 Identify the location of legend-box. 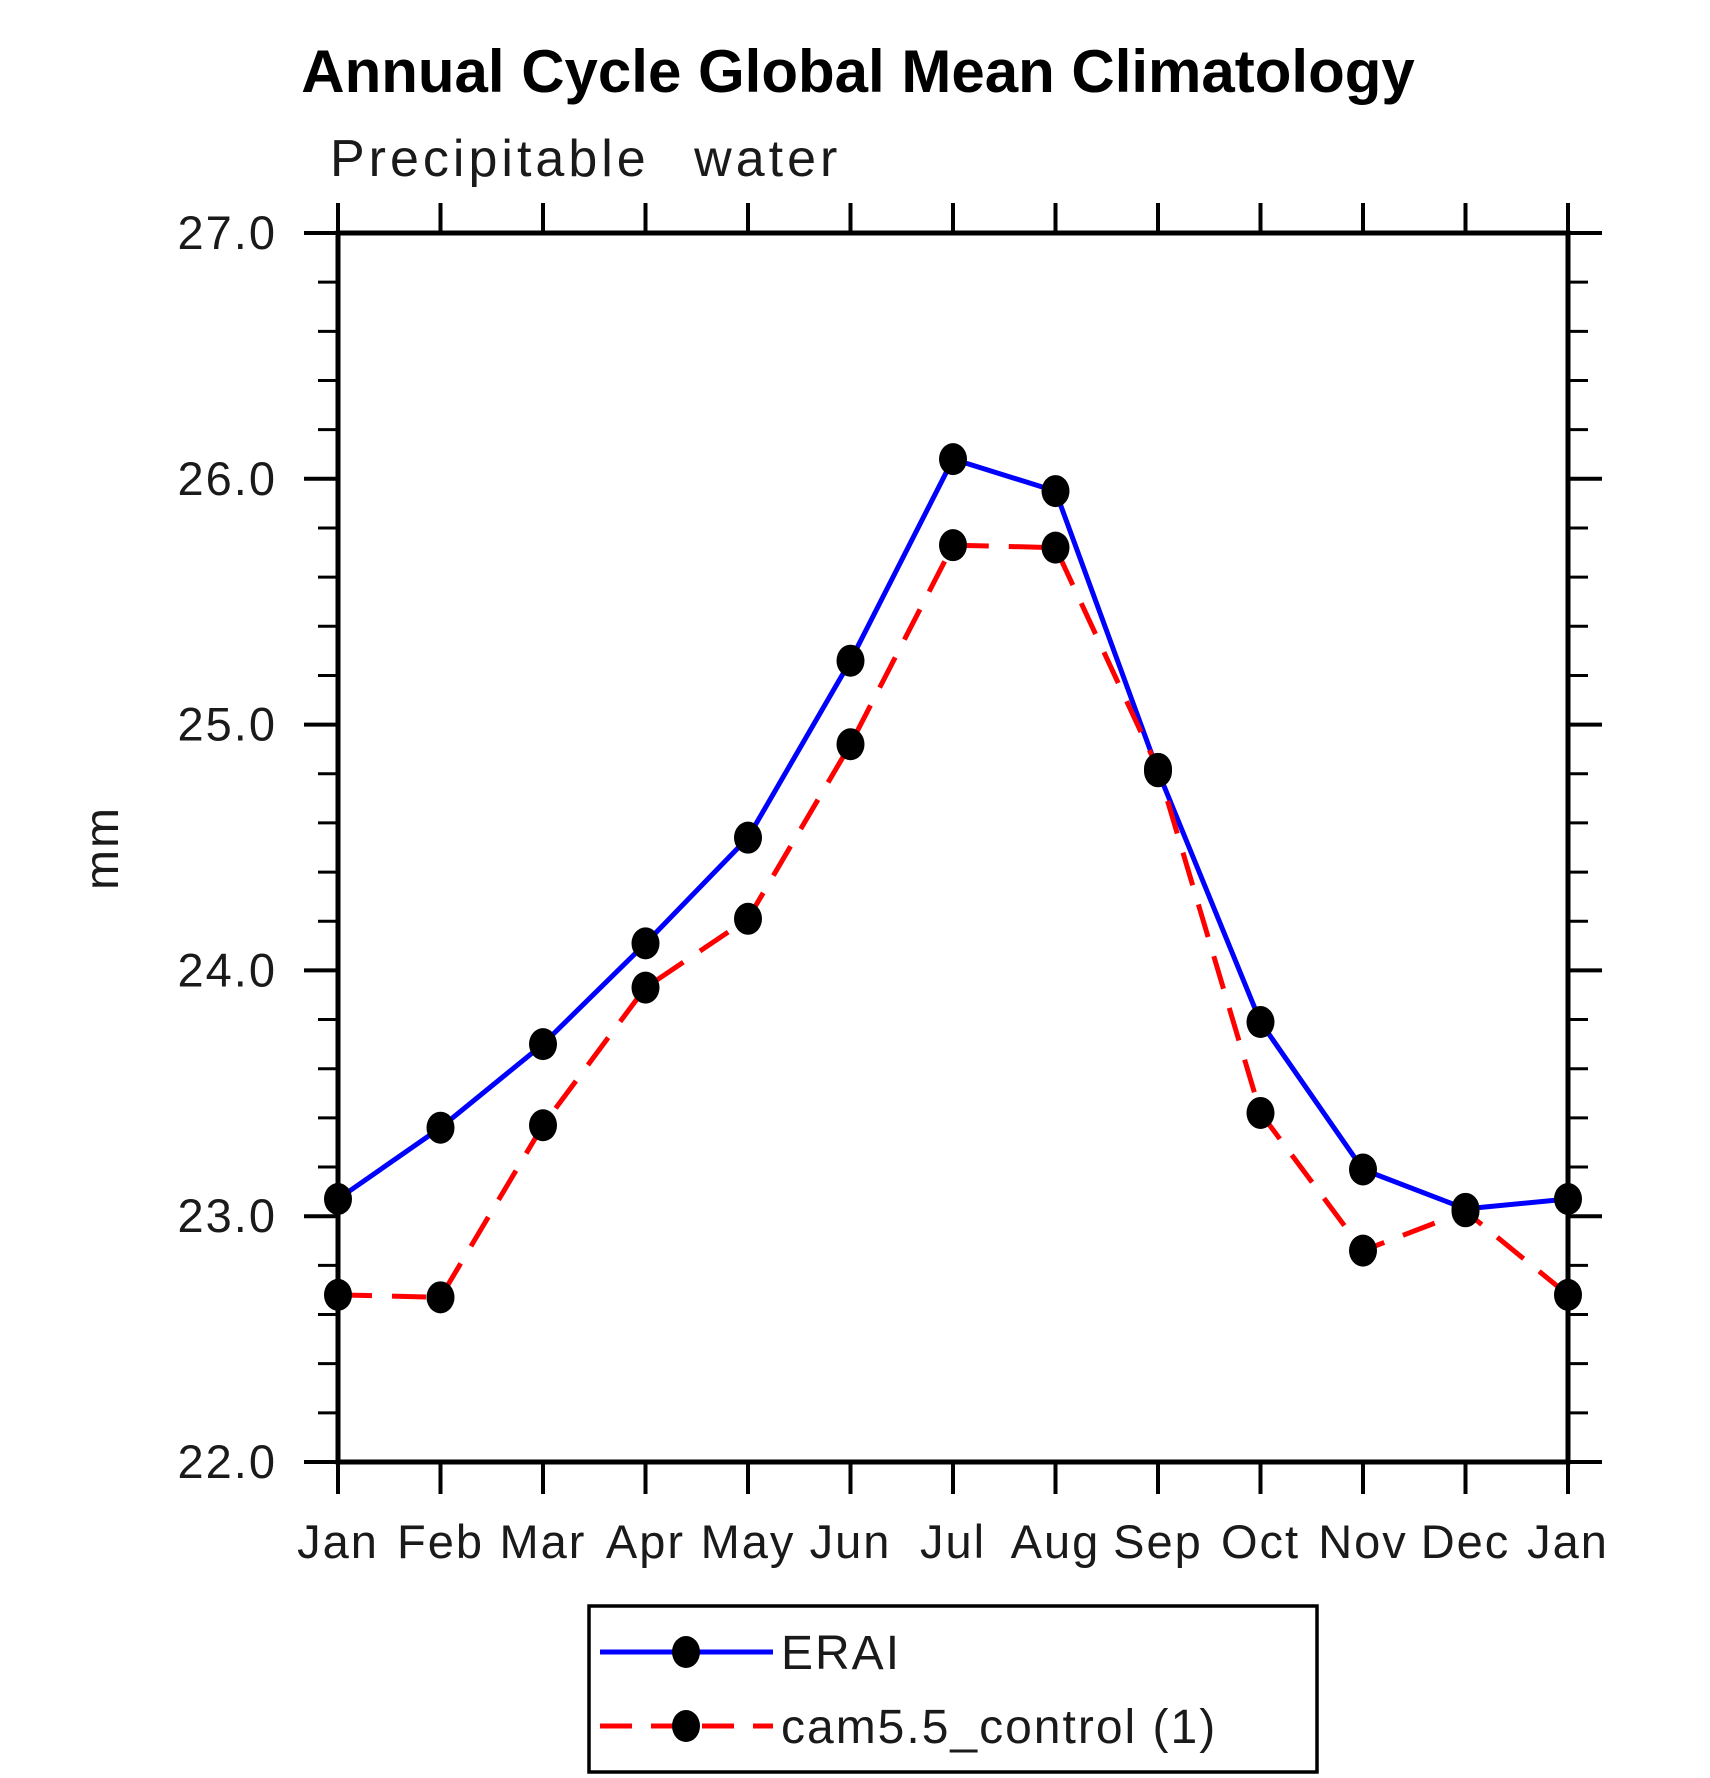
(953, 1689).